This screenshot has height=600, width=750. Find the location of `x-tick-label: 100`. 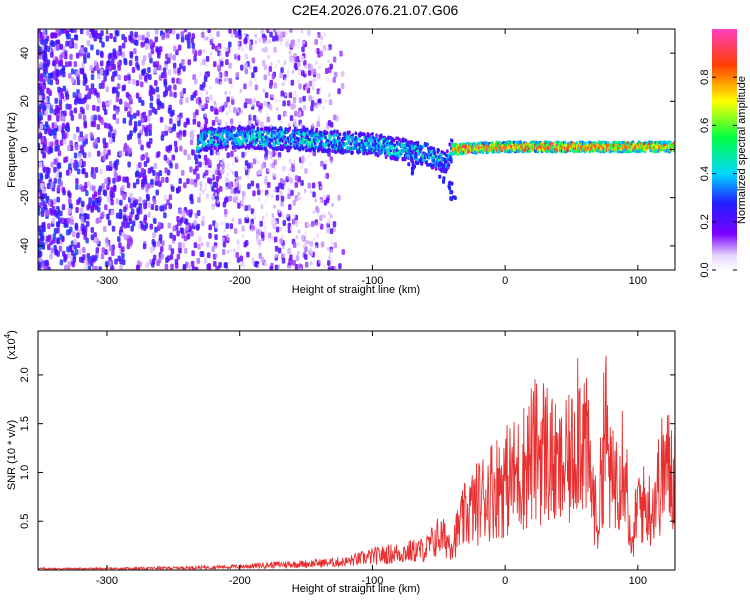

x-tick-label: 100 is located at coordinates (638, 281).